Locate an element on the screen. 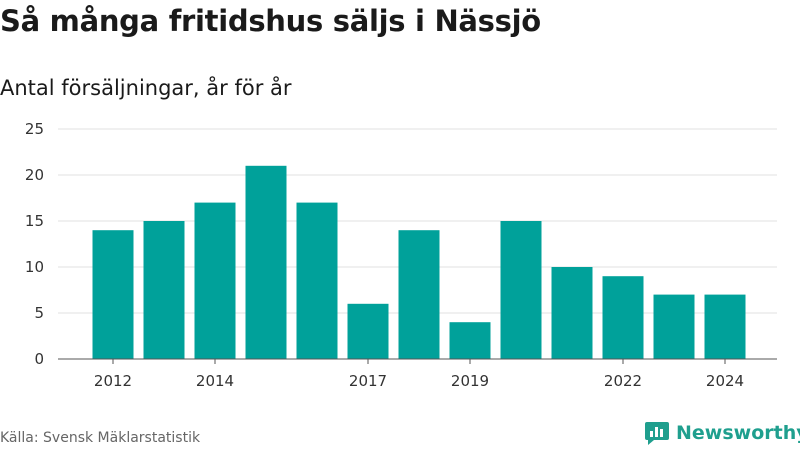 The image size is (800, 450). bar-2012 is located at coordinates (113, 294).